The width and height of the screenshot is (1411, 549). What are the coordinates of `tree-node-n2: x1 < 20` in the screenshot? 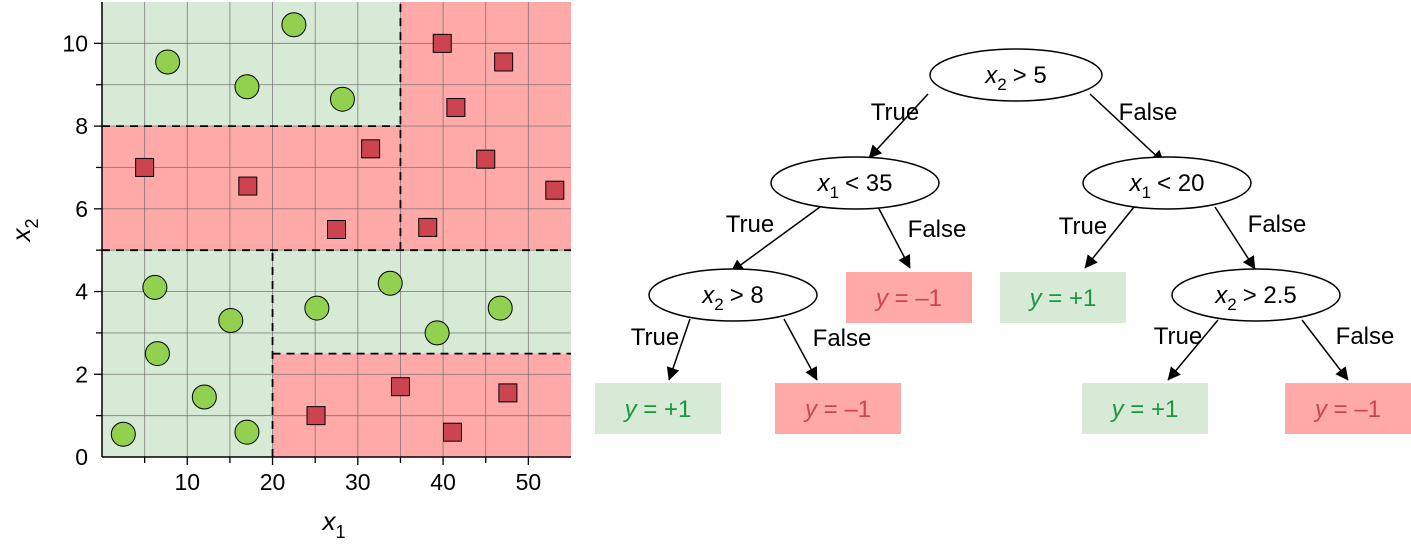 It's located at (1167, 183).